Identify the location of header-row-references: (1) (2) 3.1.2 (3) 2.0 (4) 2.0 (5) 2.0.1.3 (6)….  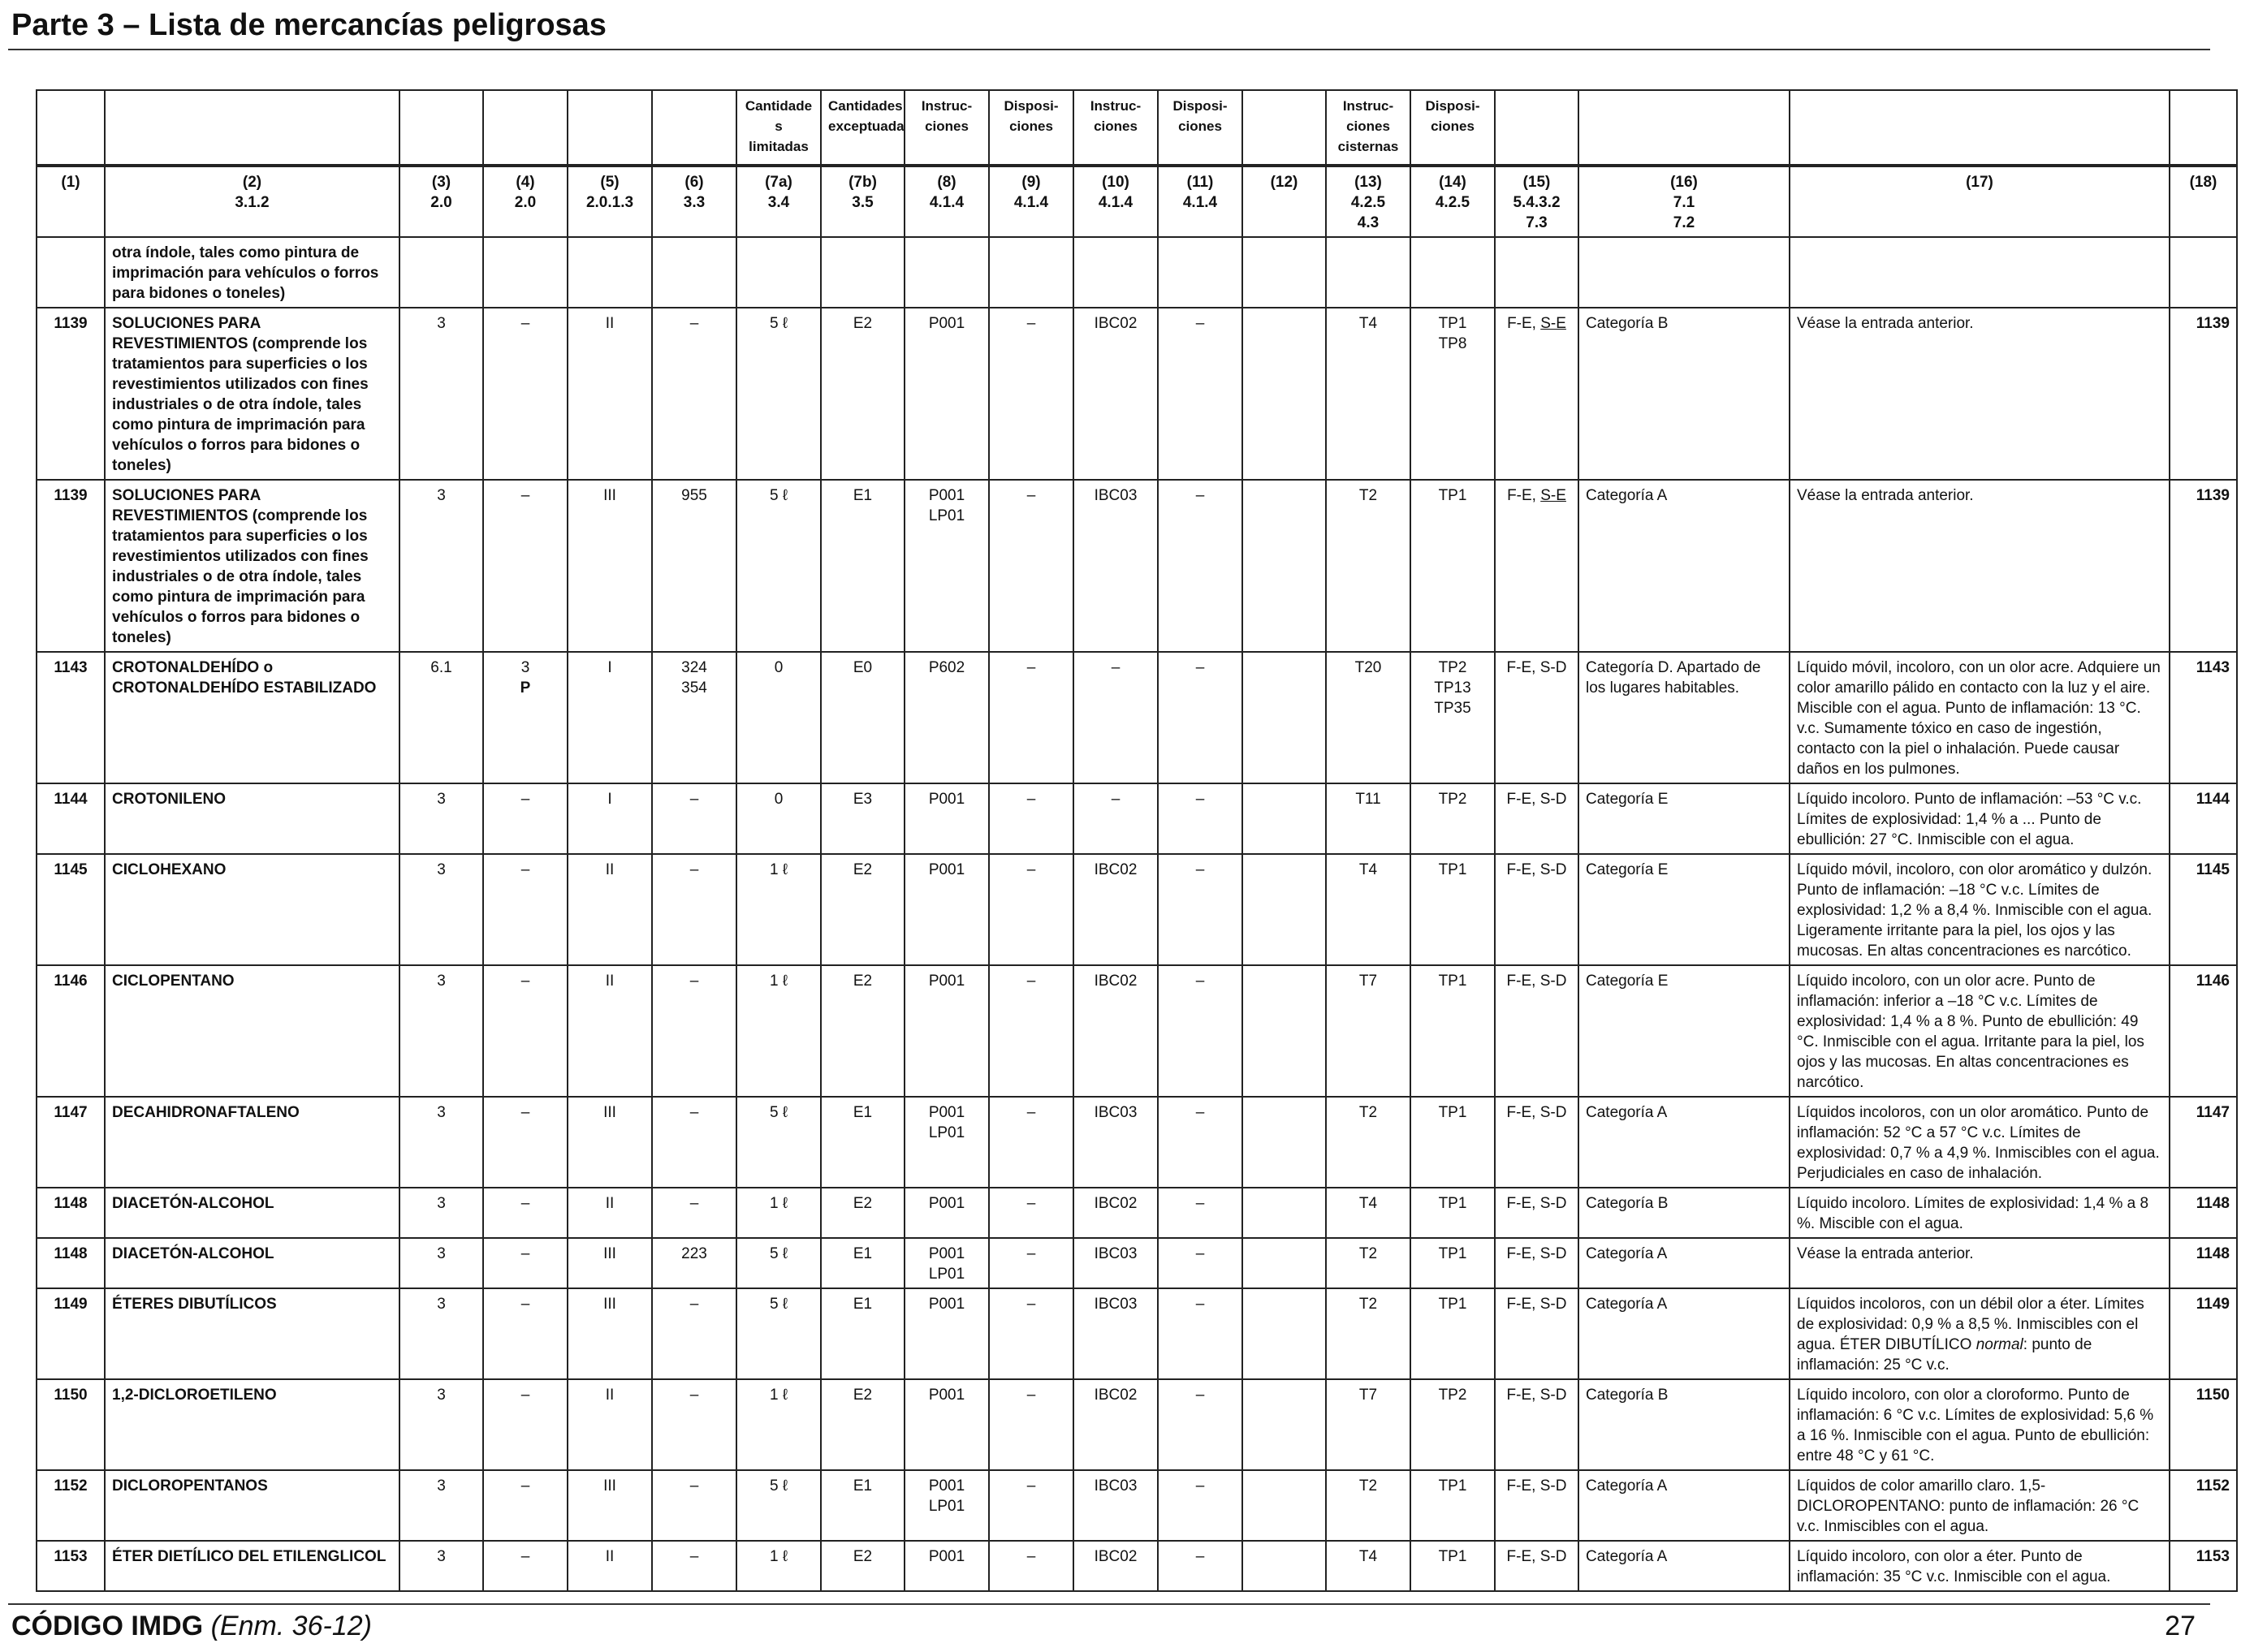
(1137, 201).